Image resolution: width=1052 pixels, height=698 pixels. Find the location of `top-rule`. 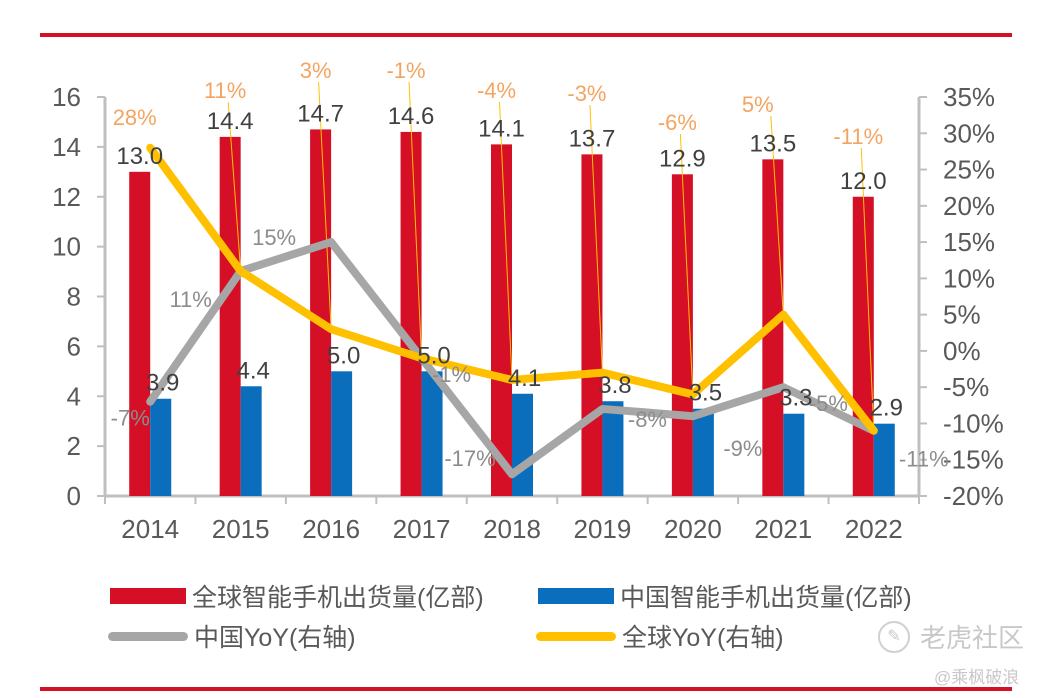

top-rule is located at coordinates (526, 35).